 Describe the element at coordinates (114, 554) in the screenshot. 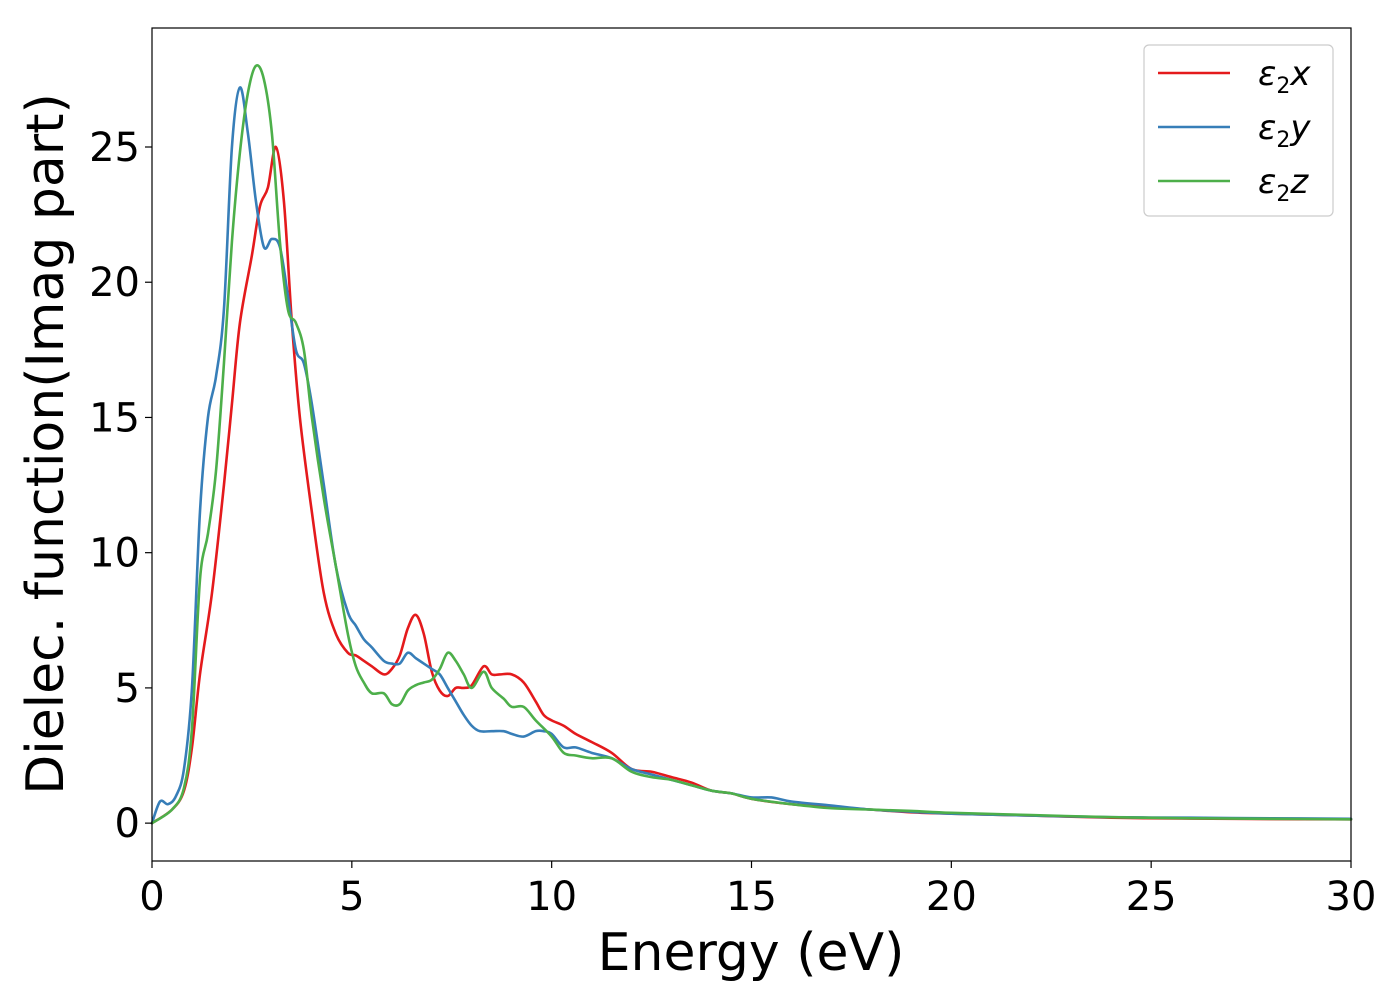

I see `y-tick-label: 10` at that location.